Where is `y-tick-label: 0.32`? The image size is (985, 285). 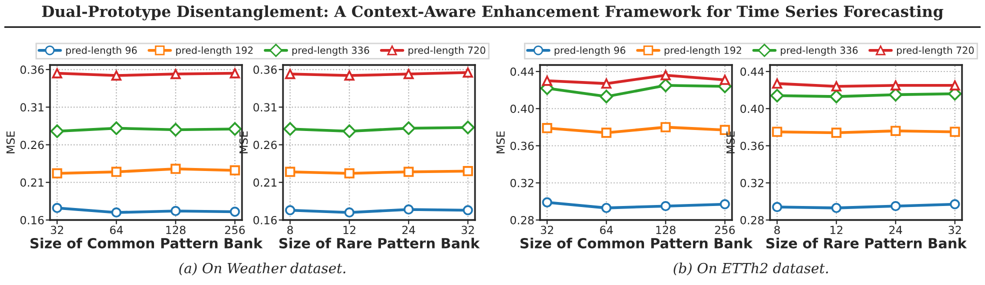
y-tick-label: 0.32 is located at coordinates (522, 183).